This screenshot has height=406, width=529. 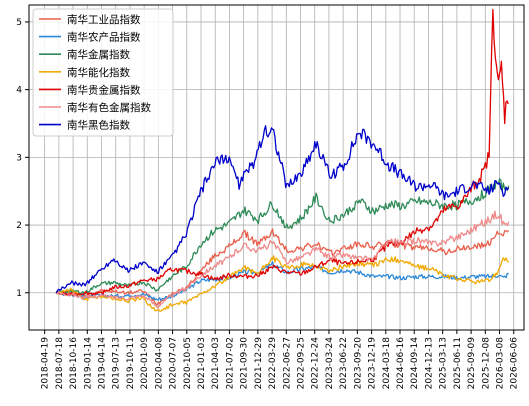 What do you see at coordinates (358, 363) in the screenshot?
I see `x-tick-label: 2023-09-20` at bounding box center [358, 363].